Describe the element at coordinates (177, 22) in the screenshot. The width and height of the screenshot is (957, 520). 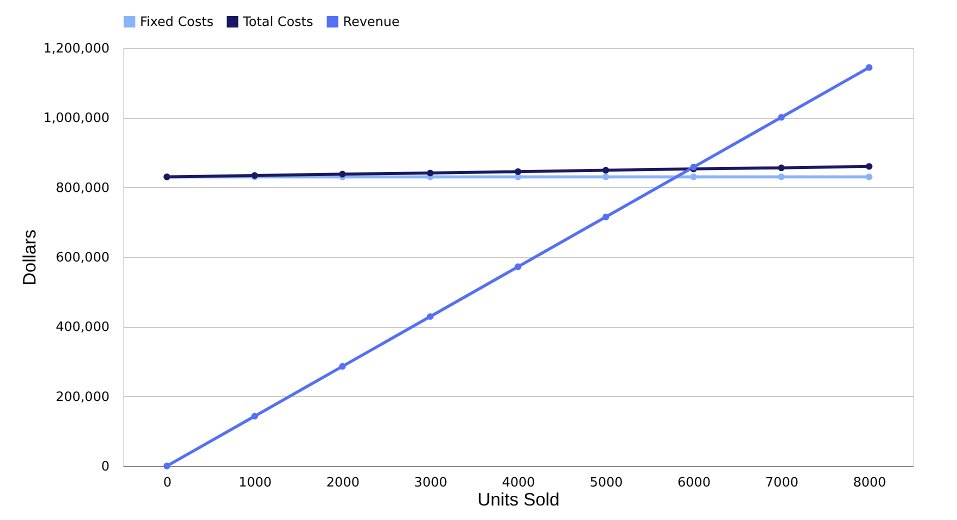
I see `legend-label: Fixed Costs` at that location.